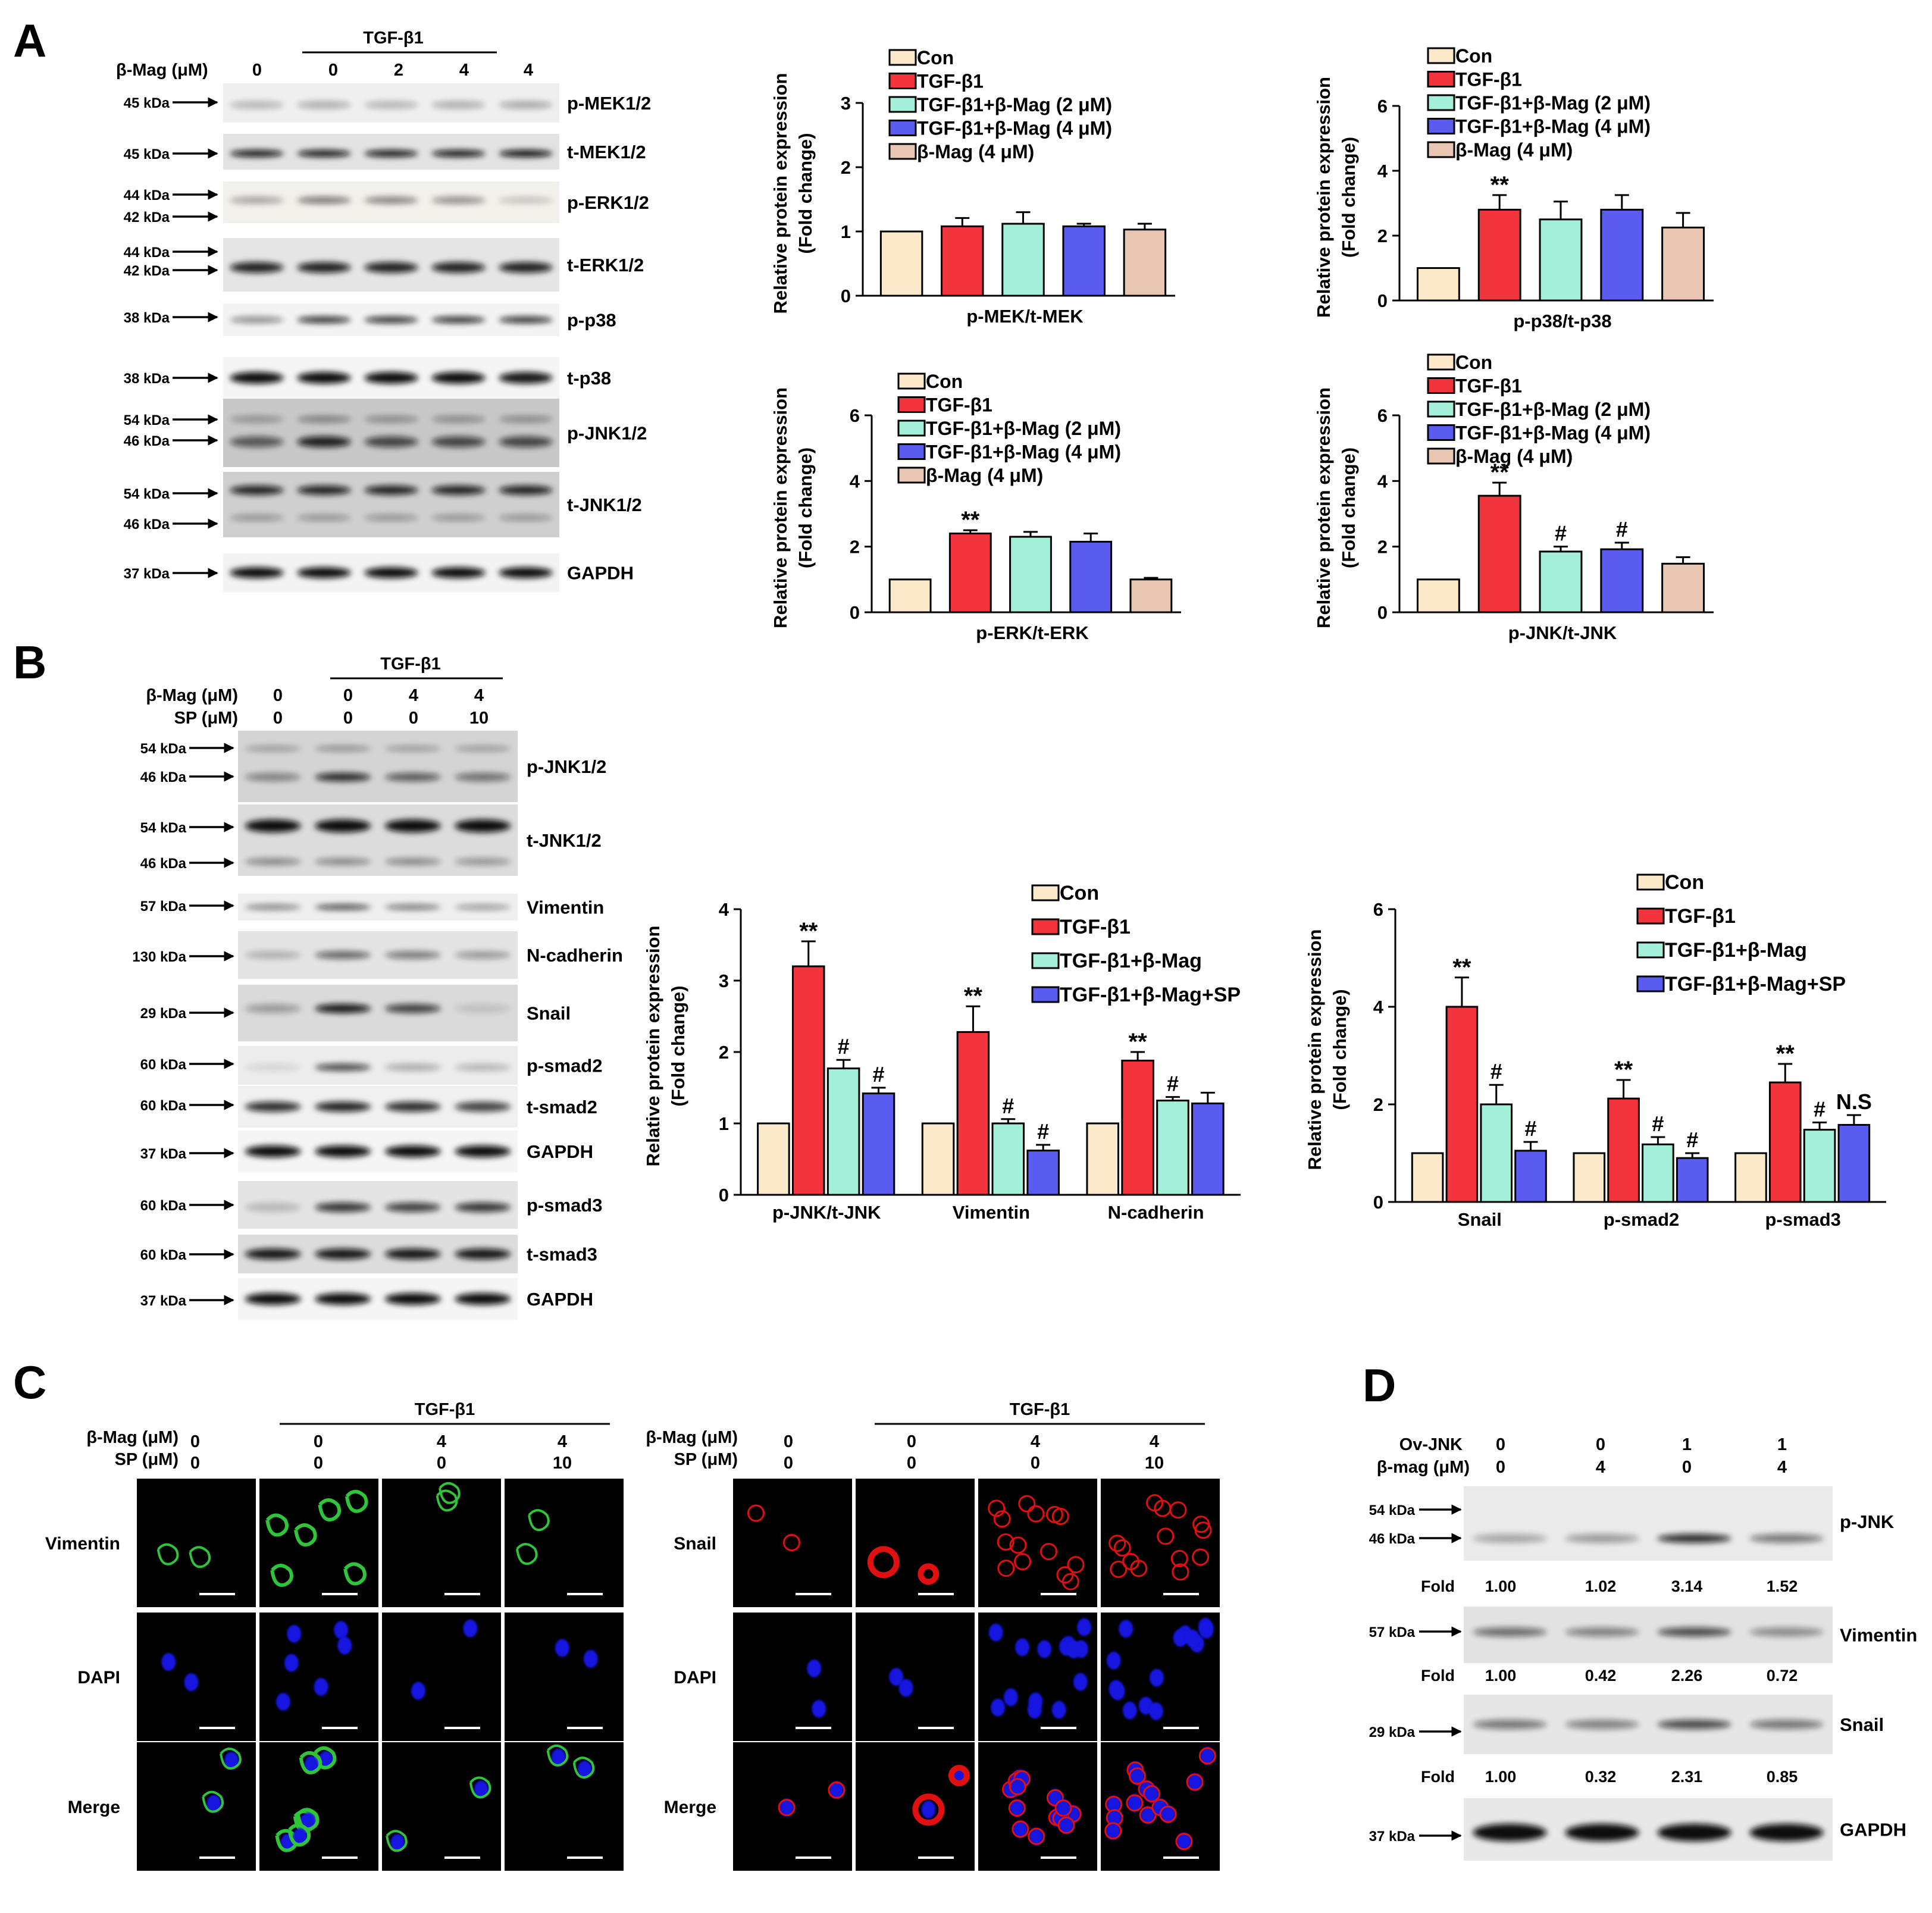 The width and height of the screenshot is (1932, 1913). Describe the element at coordinates (29, 662) in the screenshot. I see `panel-label-b: B` at that location.